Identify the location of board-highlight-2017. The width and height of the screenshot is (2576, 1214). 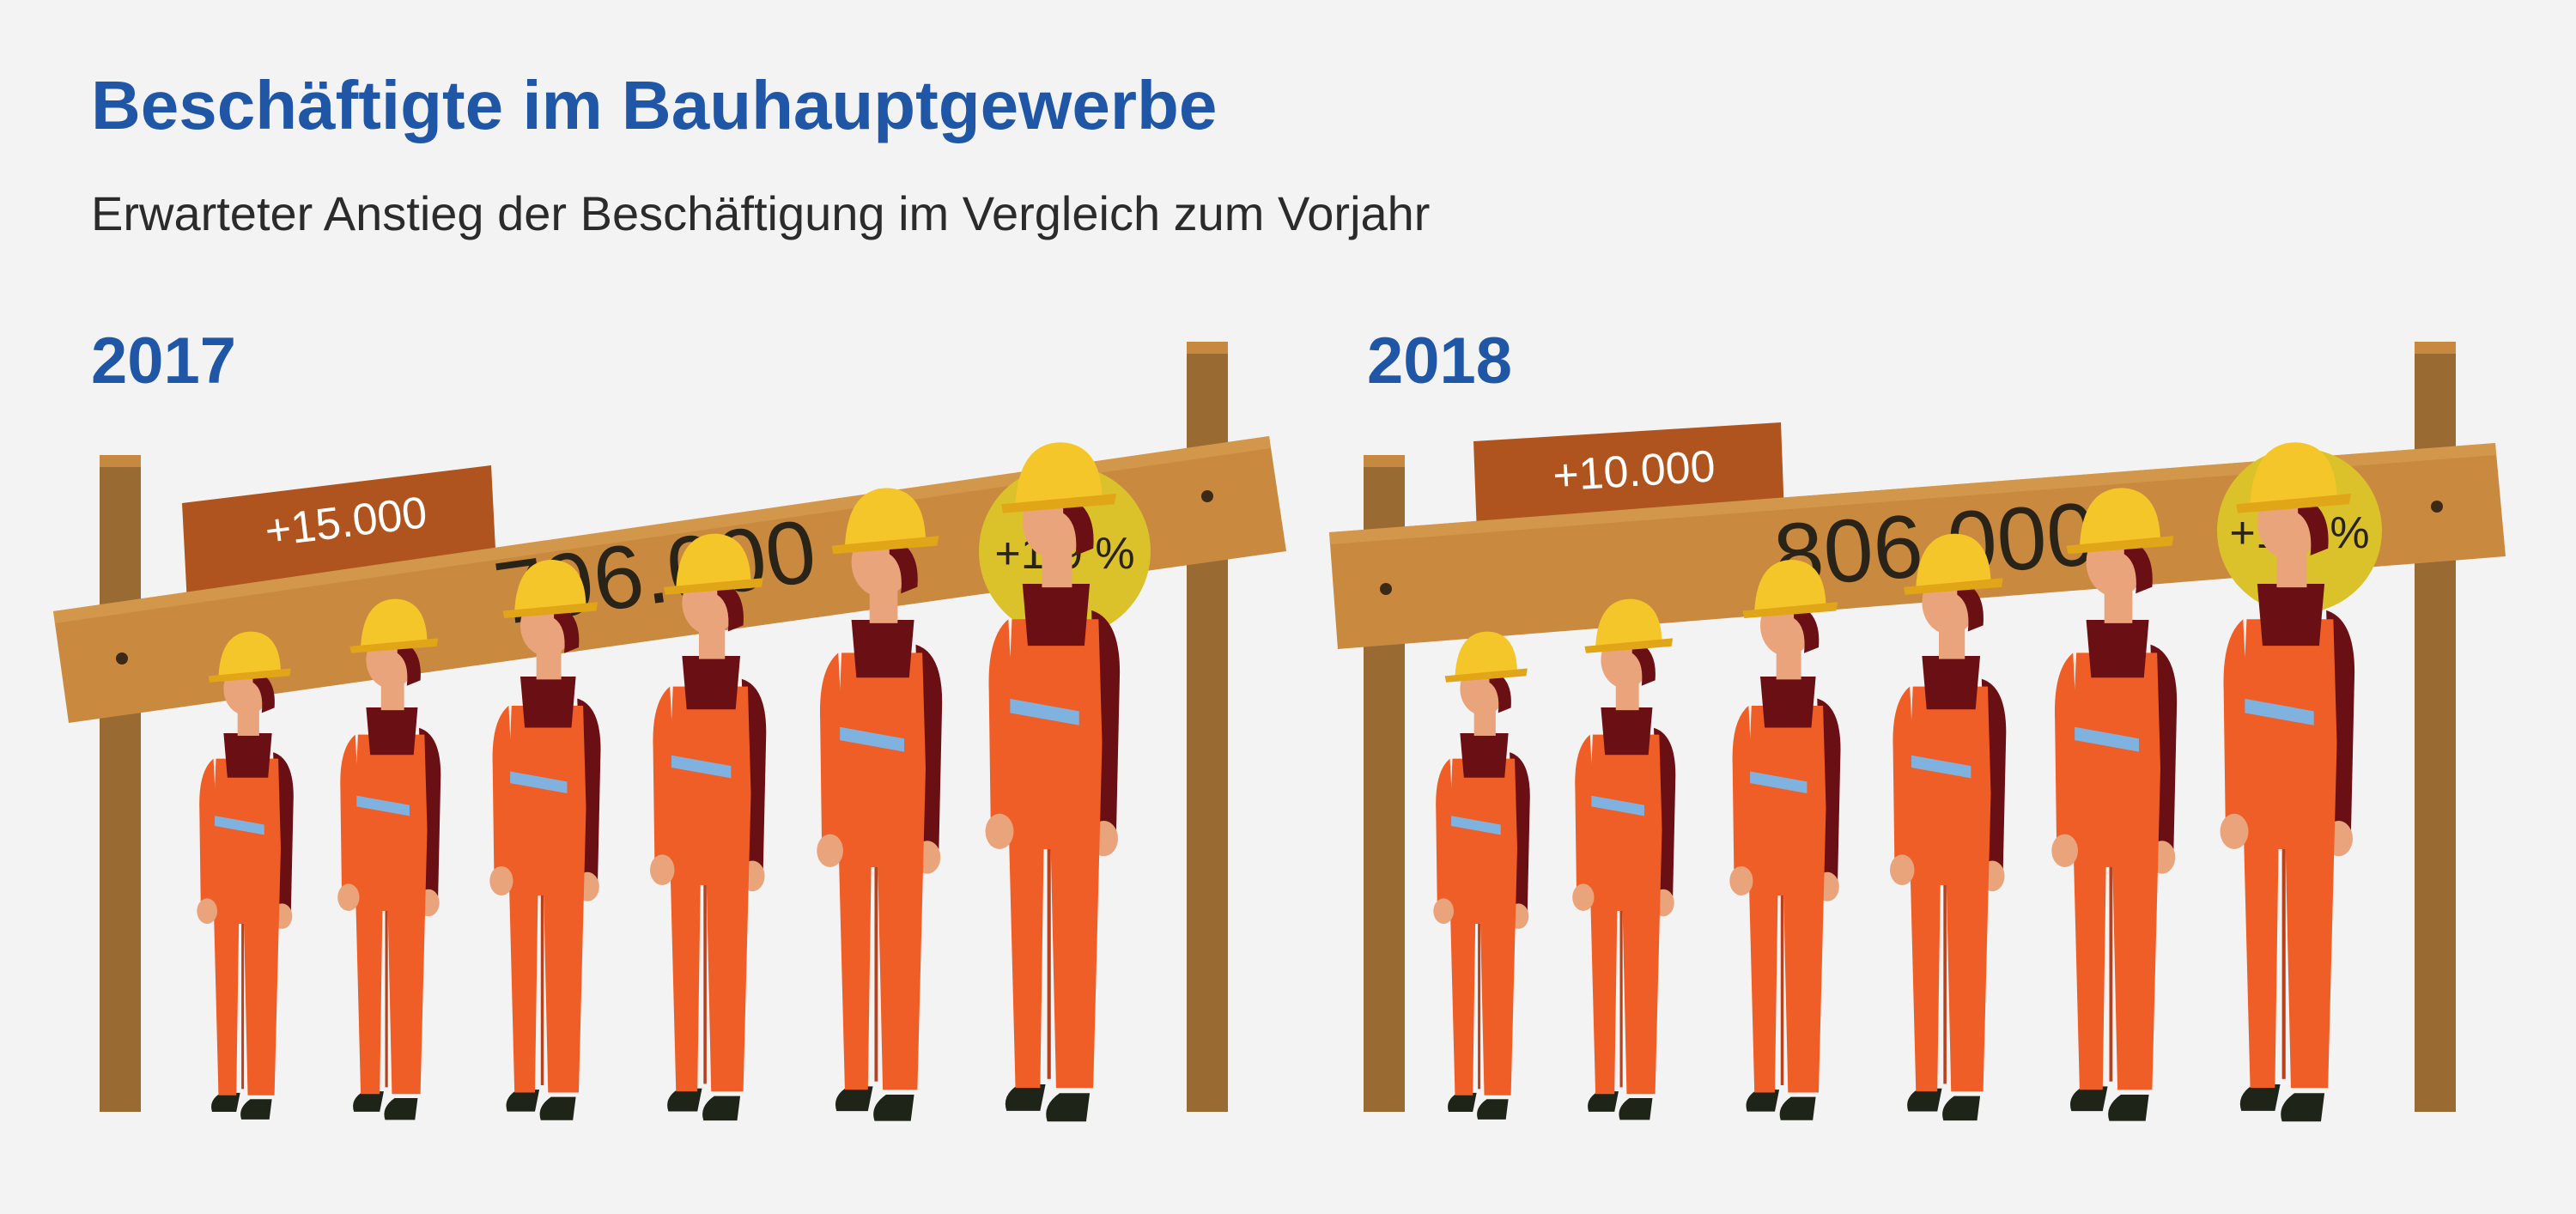
(662, 529).